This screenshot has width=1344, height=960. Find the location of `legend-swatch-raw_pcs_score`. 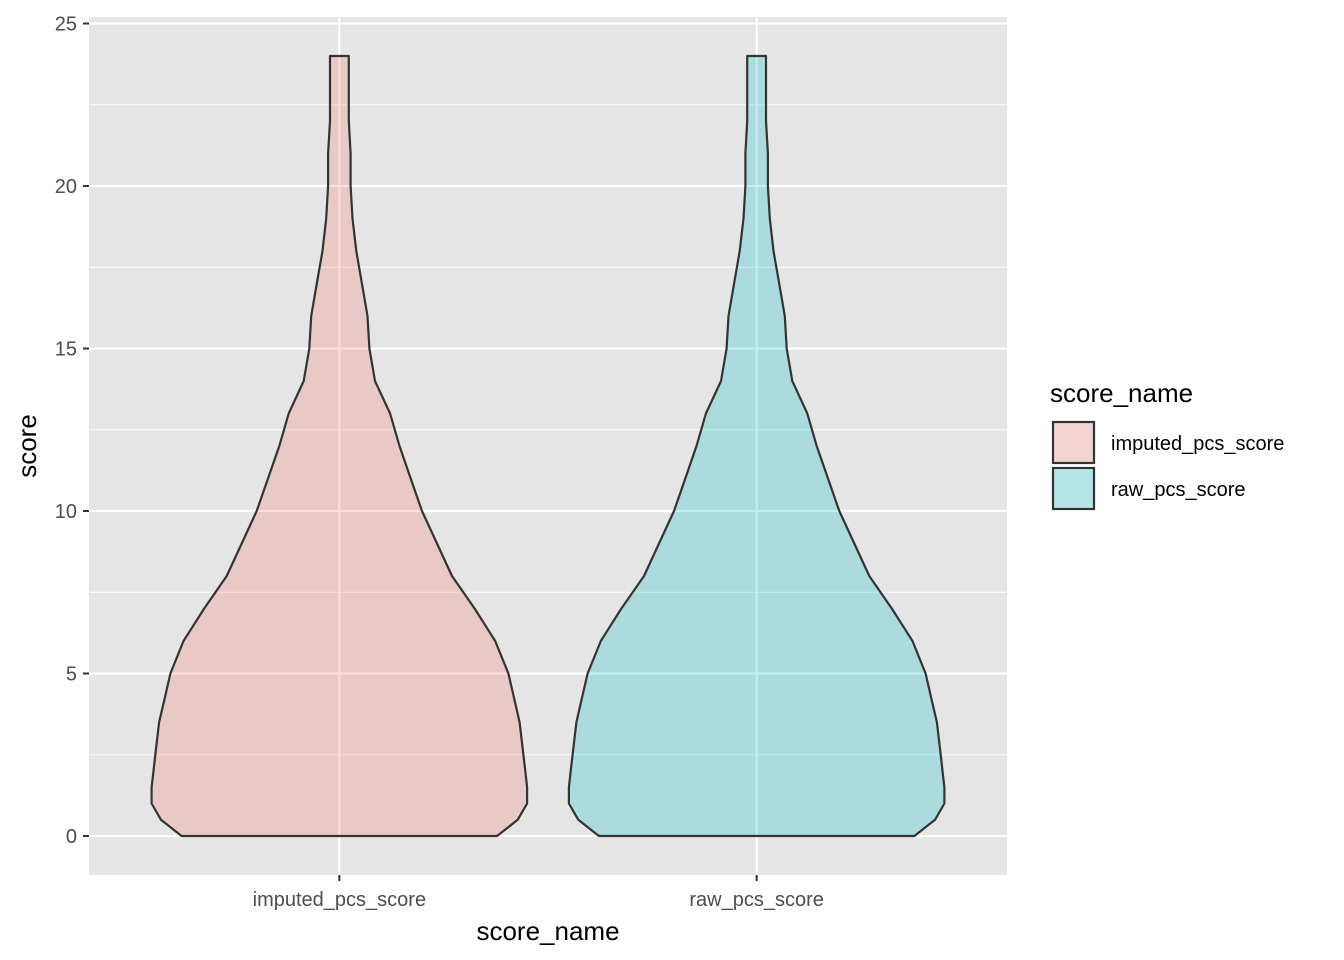

legend-swatch-raw_pcs_score is located at coordinates (1073, 488).